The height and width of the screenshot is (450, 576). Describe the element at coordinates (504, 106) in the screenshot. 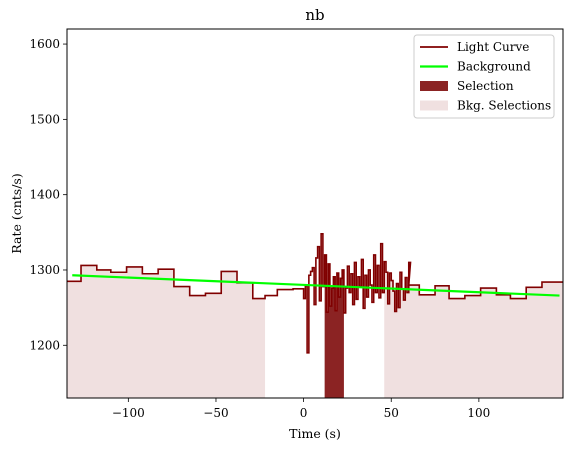

I see `legend-label-3: Bkg. Selections` at that location.